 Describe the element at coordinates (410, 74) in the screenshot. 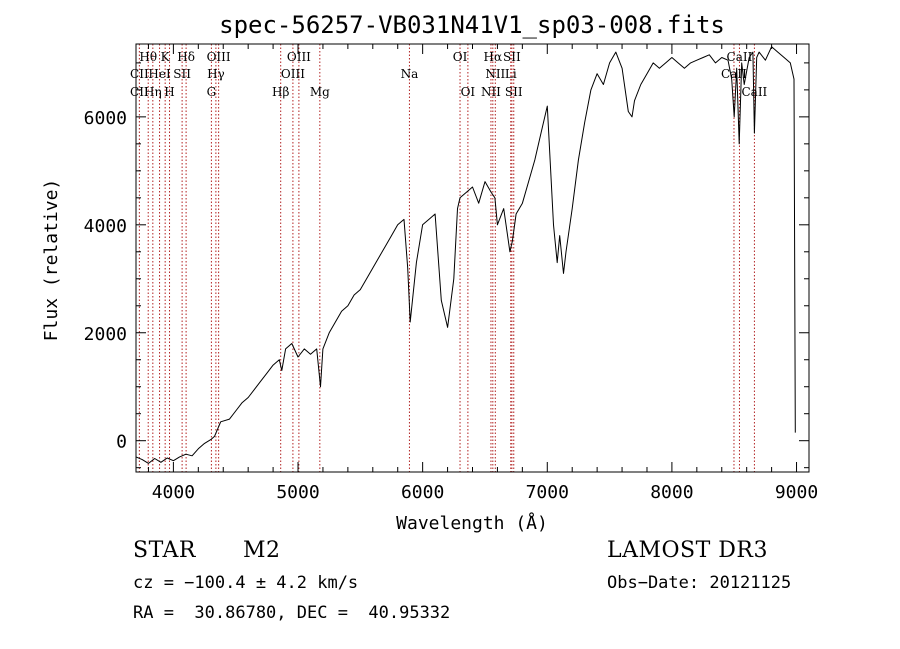

I see `line-label-na: Na` at that location.